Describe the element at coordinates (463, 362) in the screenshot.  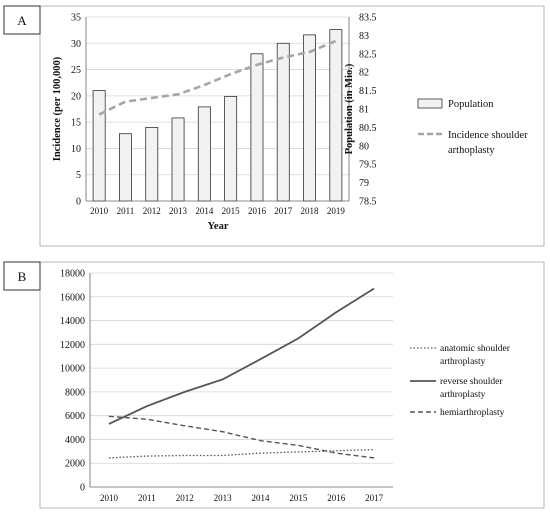
I see `legend-label-anatomic-2: arthroplasty` at that location.